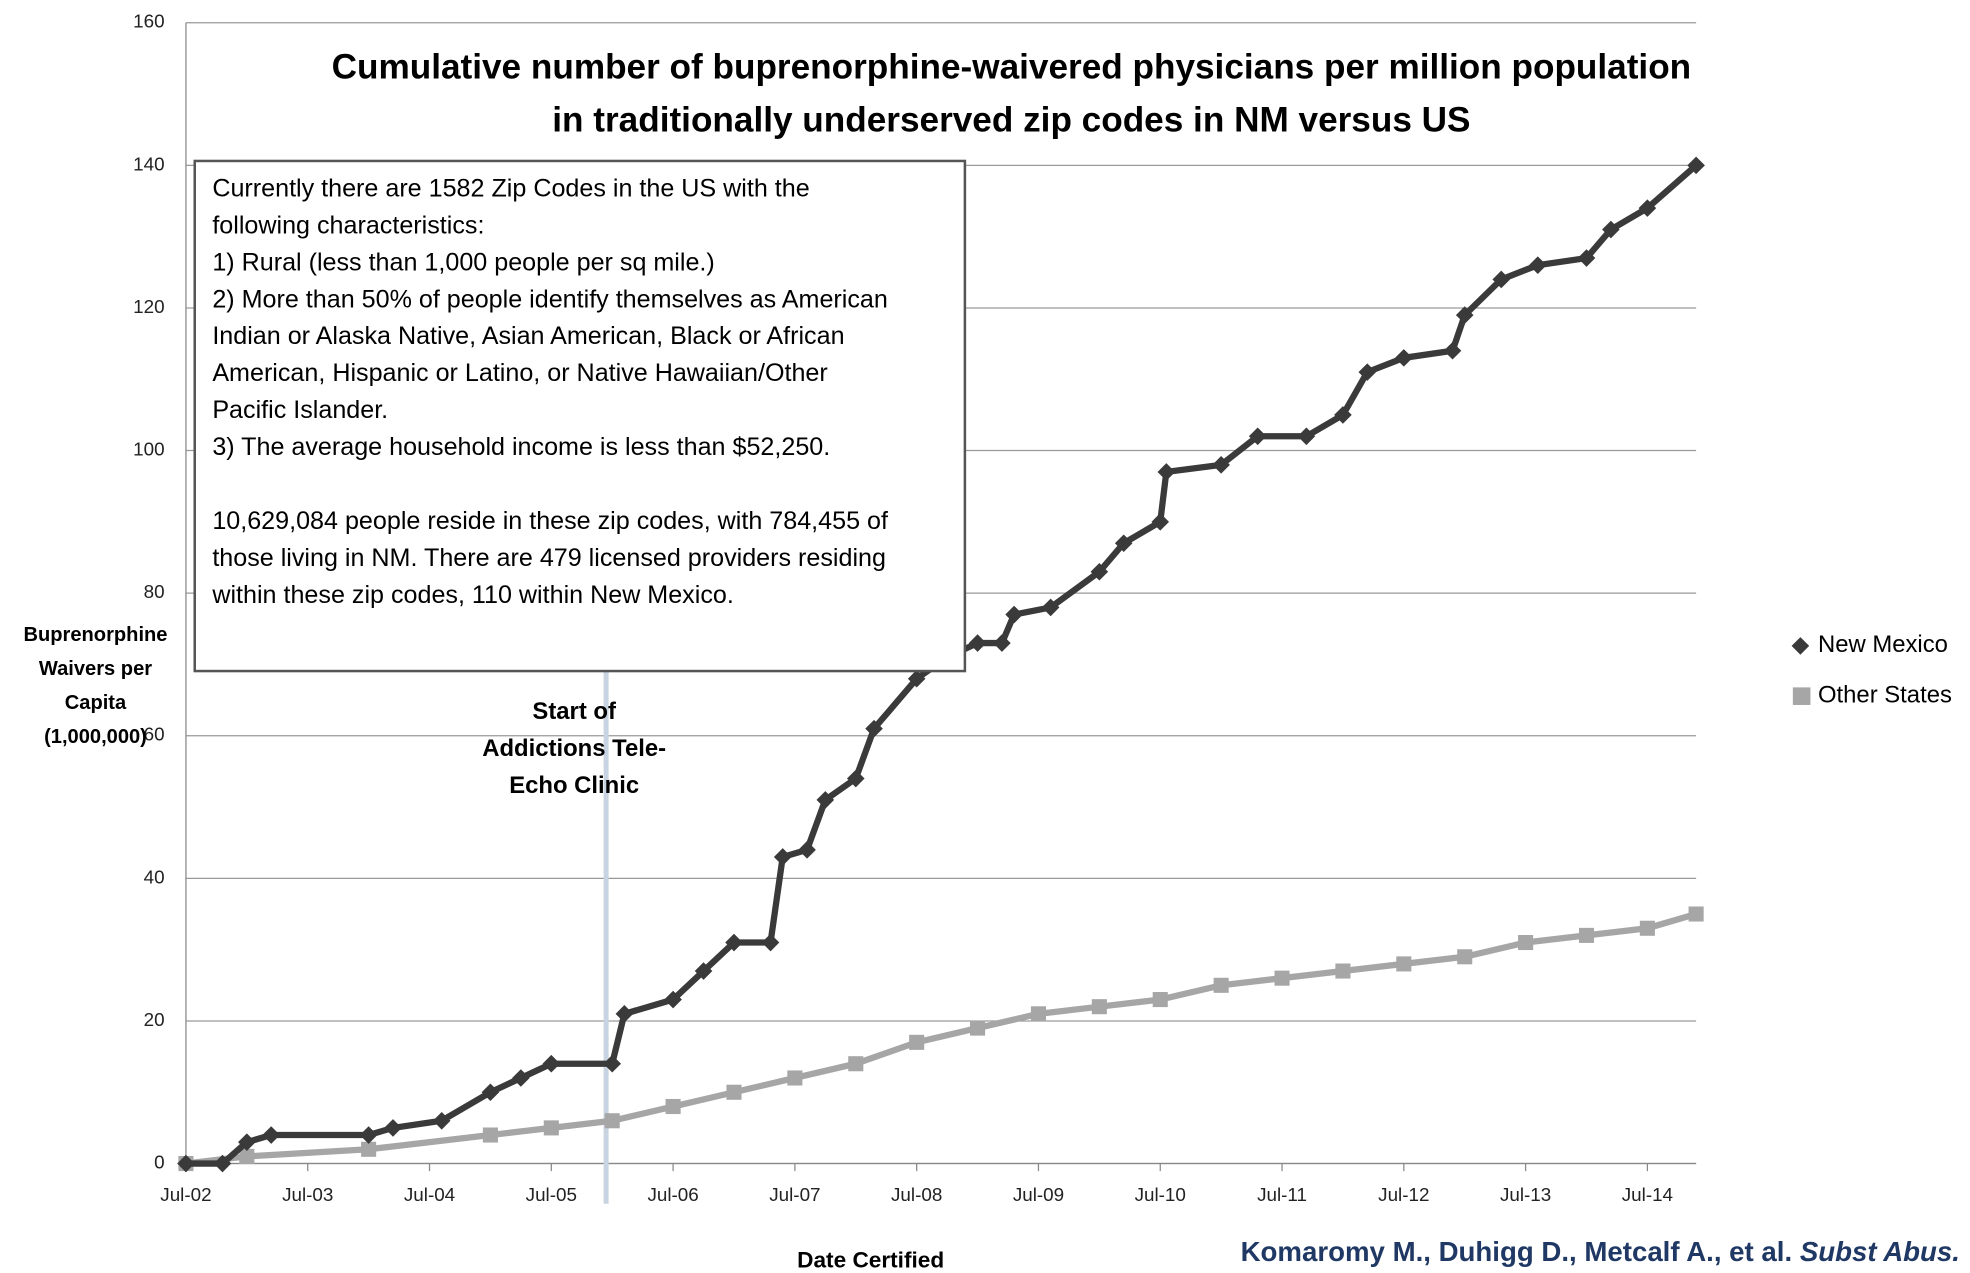 The image size is (1970, 1273). What do you see at coordinates (1160, 1194) in the screenshot?
I see `x-tick-label: Jul-10` at bounding box center [1160, 1194].